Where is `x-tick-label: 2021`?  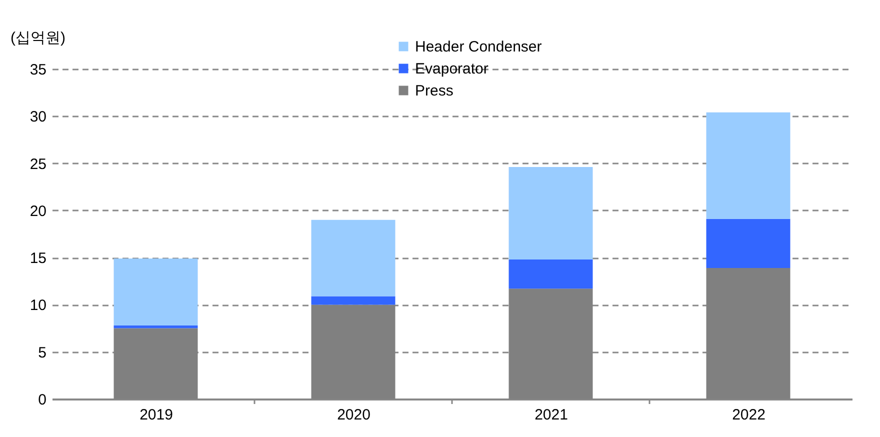
x-tick-label: 2021 is located at coordinates (551, 415).